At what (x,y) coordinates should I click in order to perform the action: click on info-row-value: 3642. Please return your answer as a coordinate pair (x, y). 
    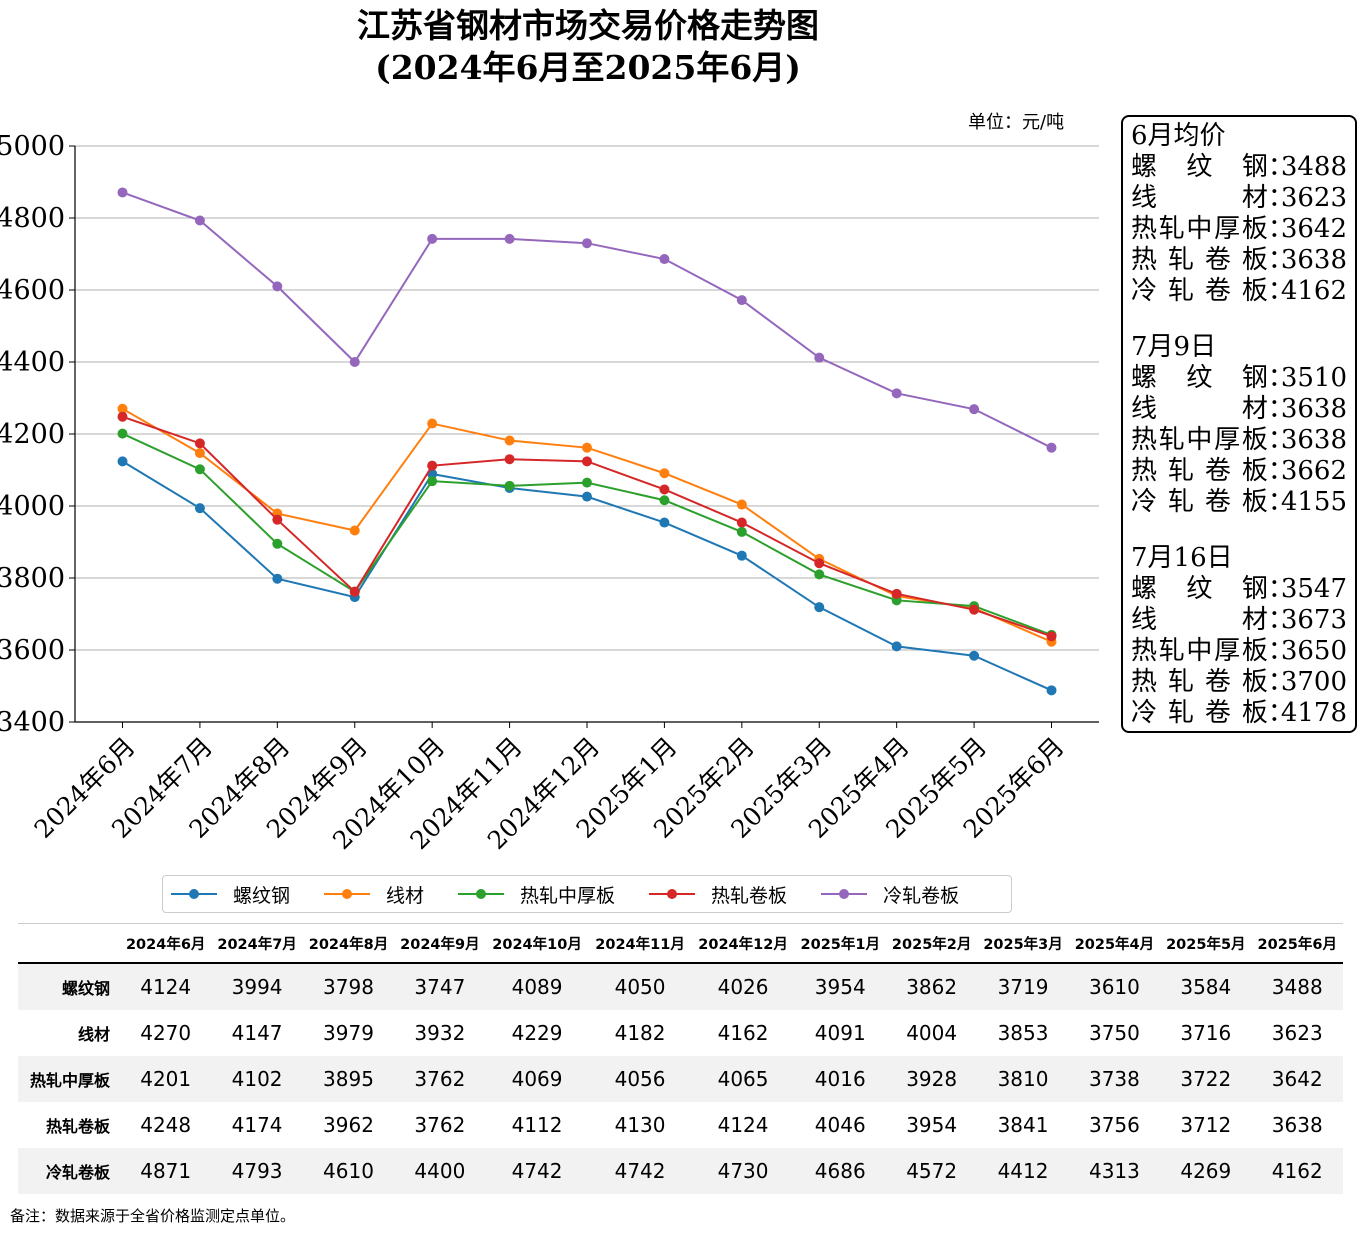
    Looking at the image, I should click on (1313, 229).